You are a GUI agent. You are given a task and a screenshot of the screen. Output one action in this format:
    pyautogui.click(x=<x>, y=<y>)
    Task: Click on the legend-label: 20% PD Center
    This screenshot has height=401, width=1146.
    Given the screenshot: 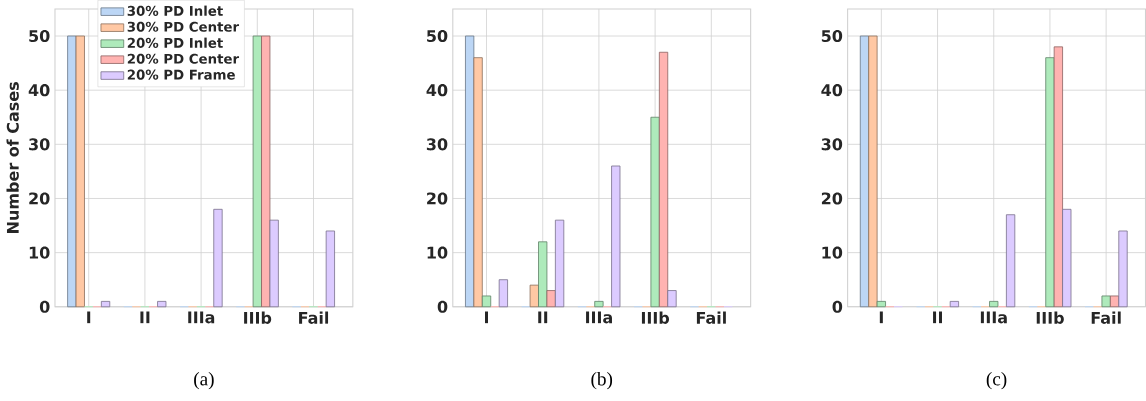 What is the action you would take?
    pyautogui.click(x=183, y=58)
    